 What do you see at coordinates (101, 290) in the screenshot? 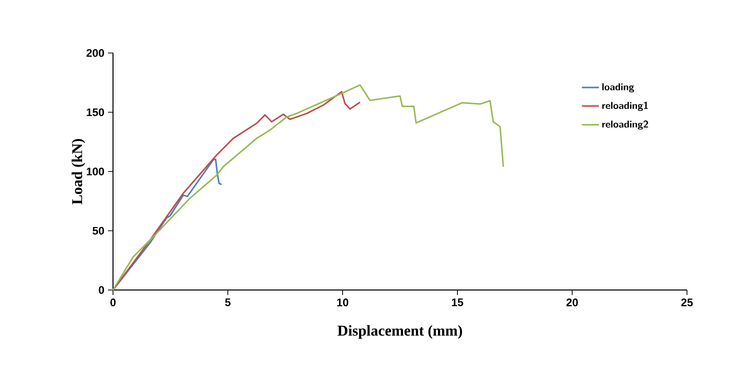
I see `y-tick-label: 0` at bounding box center [101, 290].